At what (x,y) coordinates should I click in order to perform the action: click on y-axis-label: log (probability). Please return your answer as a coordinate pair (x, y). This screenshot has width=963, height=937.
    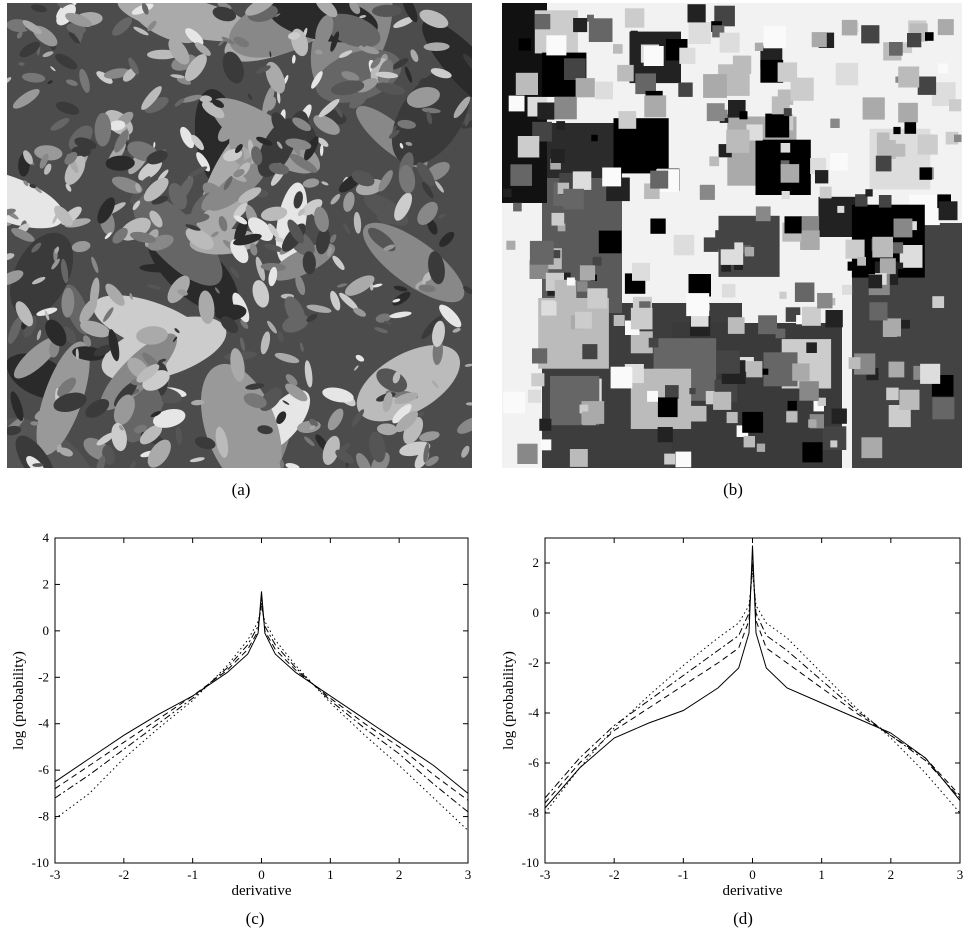
    Looking at the image, I should click on (509, 700).